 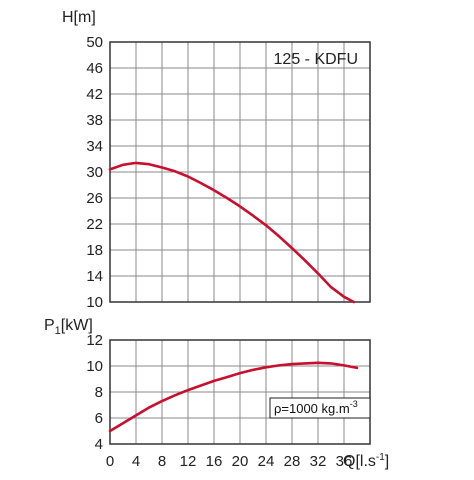 I want to click on power-y-tick-label: 8, so click(x=99, y=392).